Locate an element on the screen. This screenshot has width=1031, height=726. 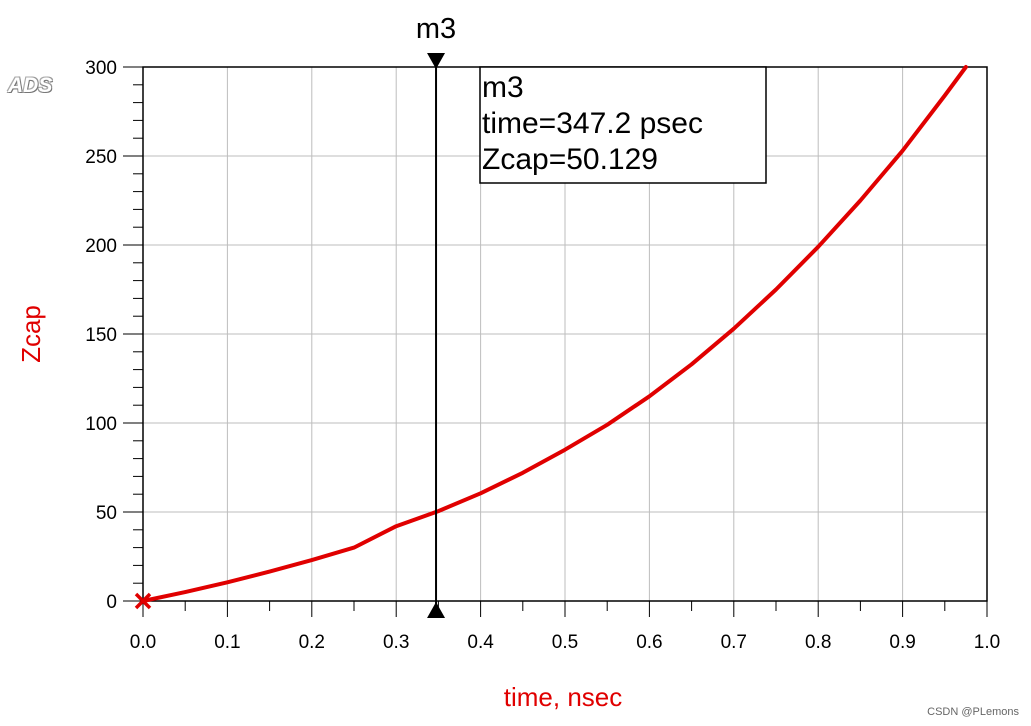
x-tick-label: 0.7 is located at coordinates (734, 642).